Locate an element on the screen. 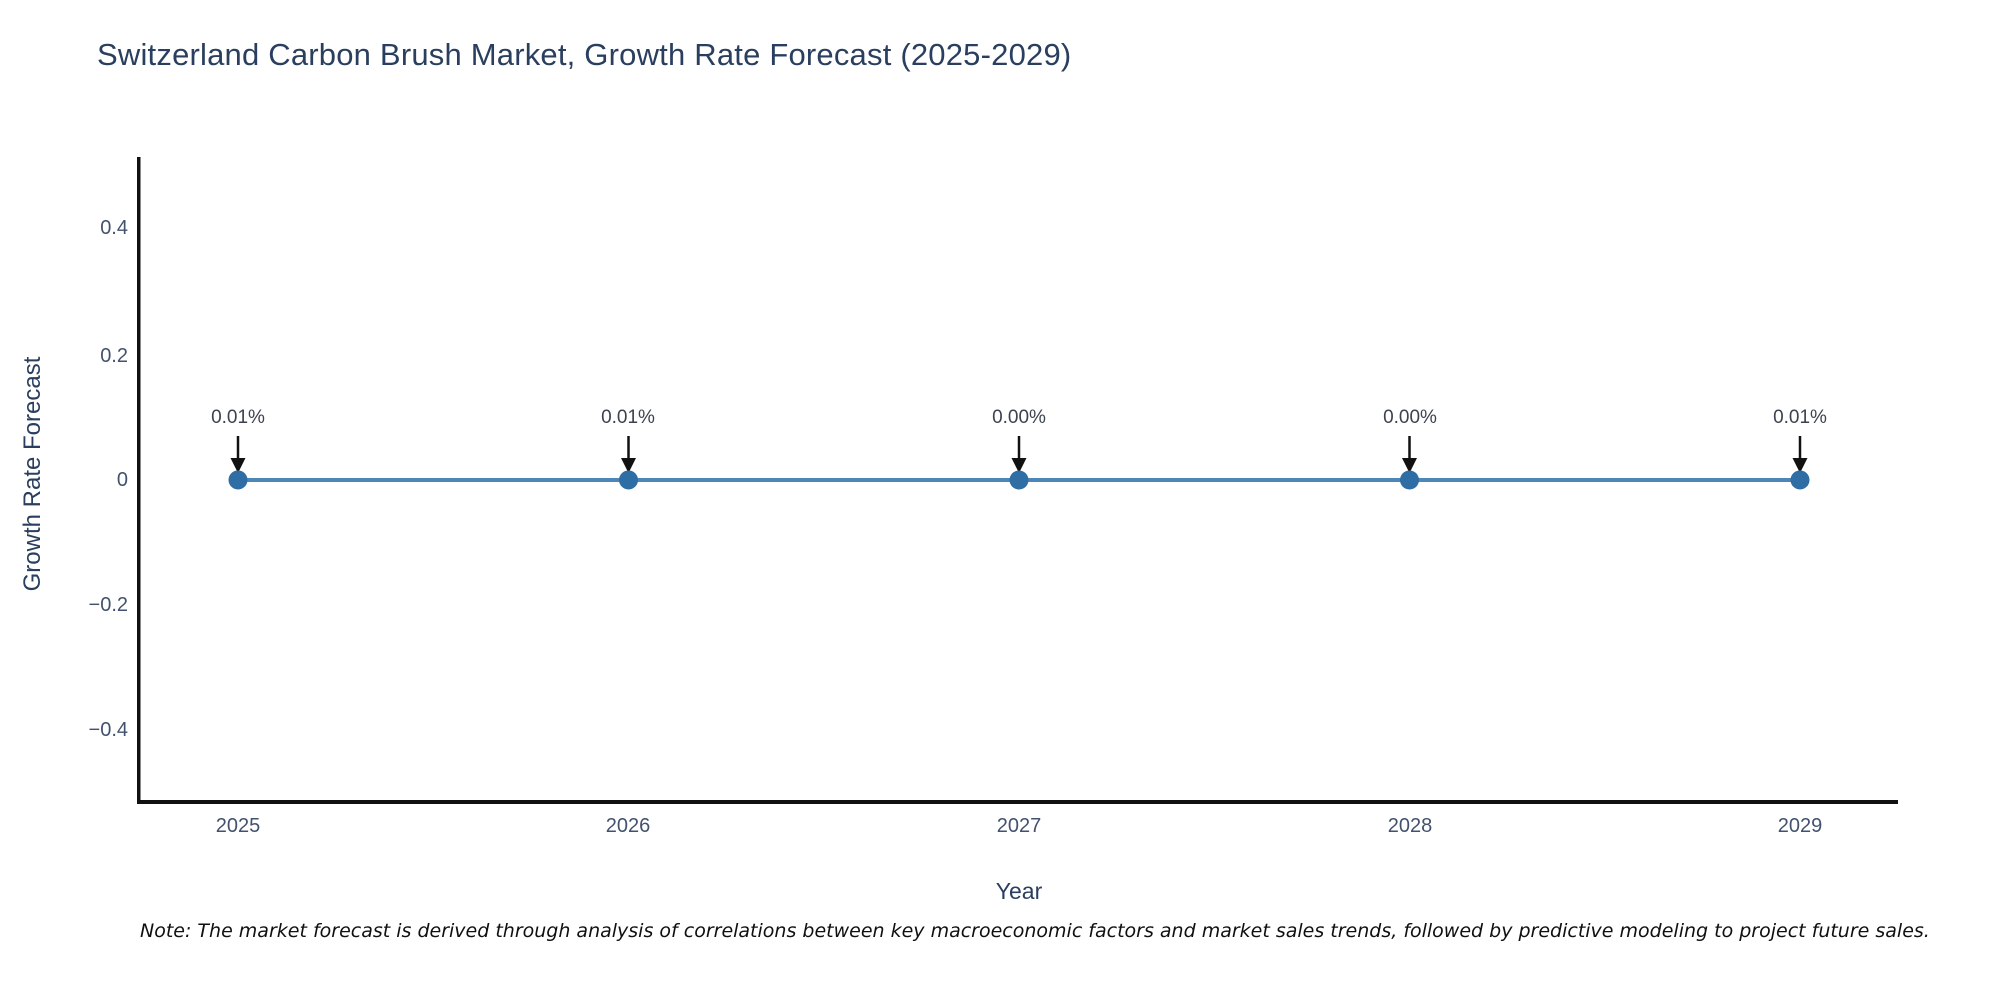 The image size is (2000, 1000). y-tick-label: −0.4 is located at coordinates (108, 730).